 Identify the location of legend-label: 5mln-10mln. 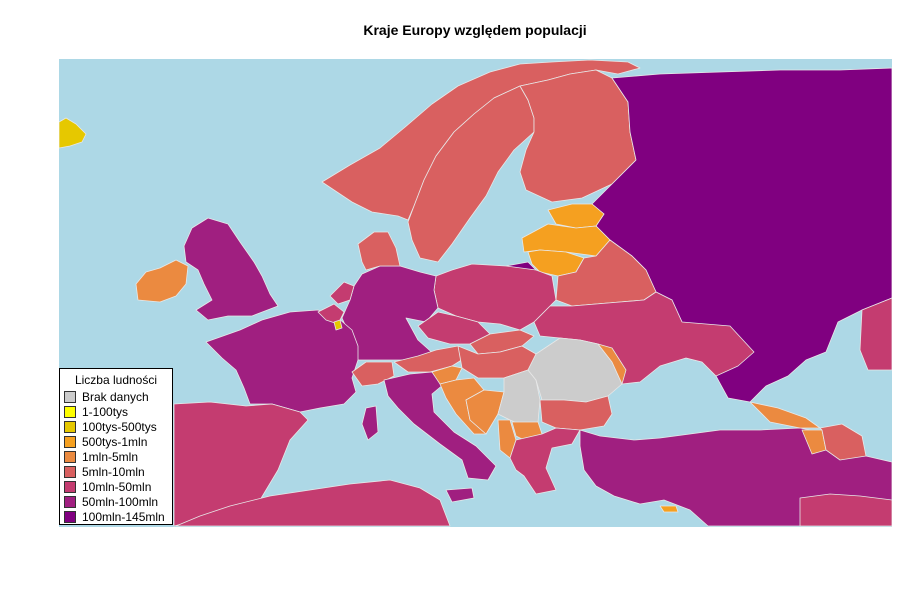
(113, 471).